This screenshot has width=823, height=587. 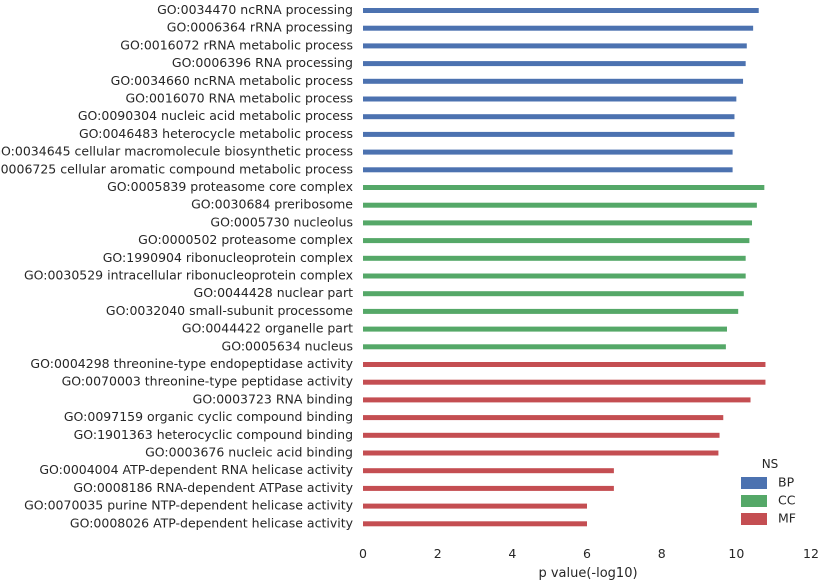 What do you see at coordinates (228, 257) in the screenshot?
I see `category-label: GO:1990904 ribonucleoprotein complex` at bounding box center [228, 257].